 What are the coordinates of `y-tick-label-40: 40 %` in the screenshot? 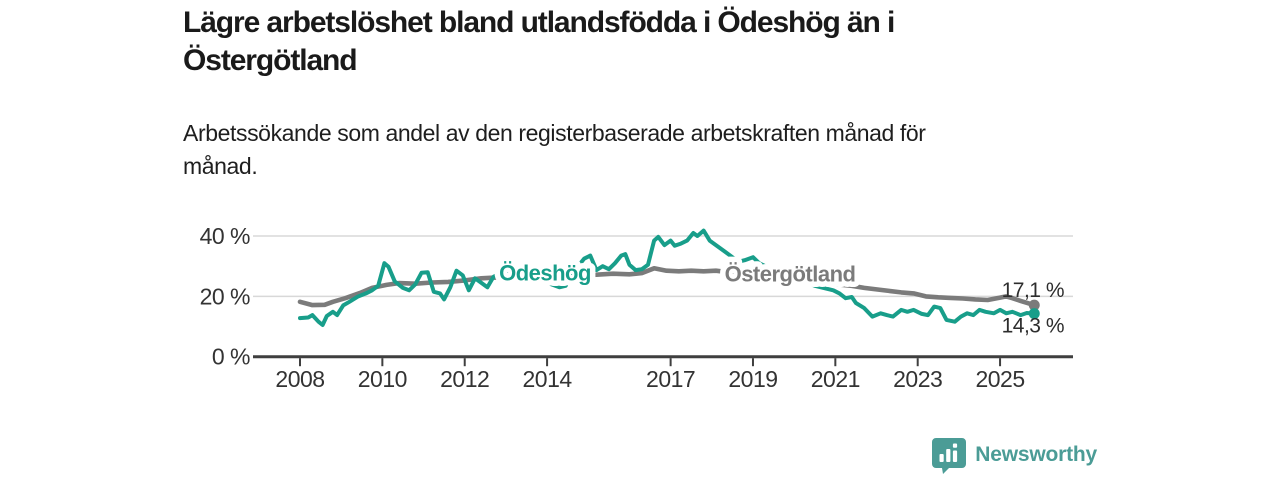 It's located at (225, 236).